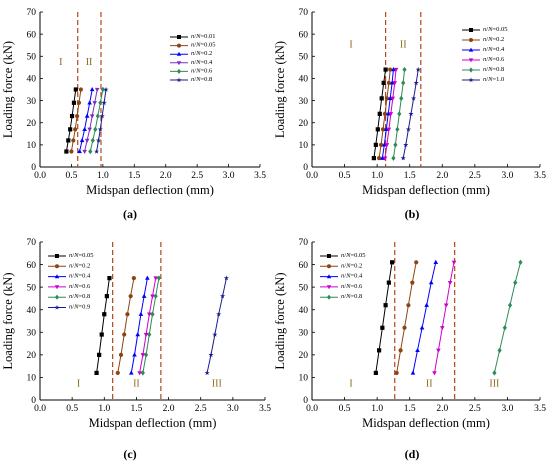 This screenshot has height=464, width=550. I want to click on y-tick-label: 10, so click(32, 379).